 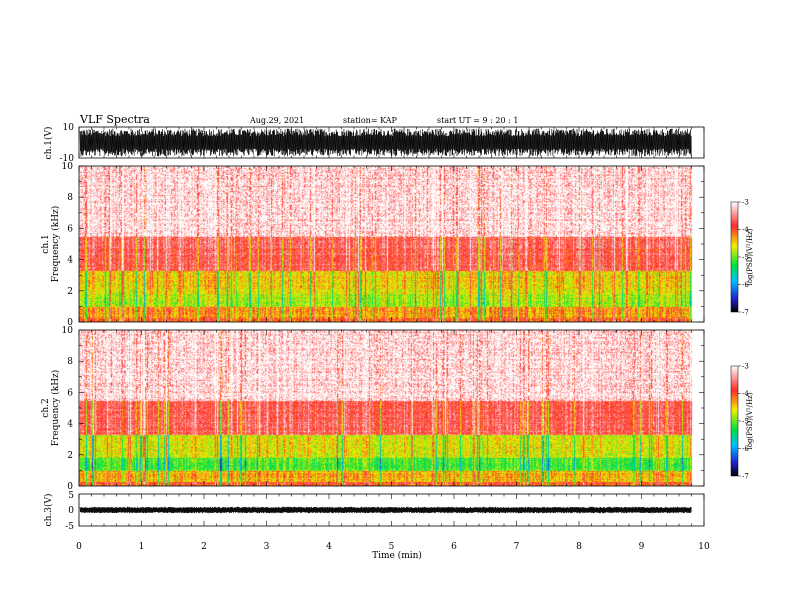 I want to click on station-label: station= KAP, so click(x=370, y=120).